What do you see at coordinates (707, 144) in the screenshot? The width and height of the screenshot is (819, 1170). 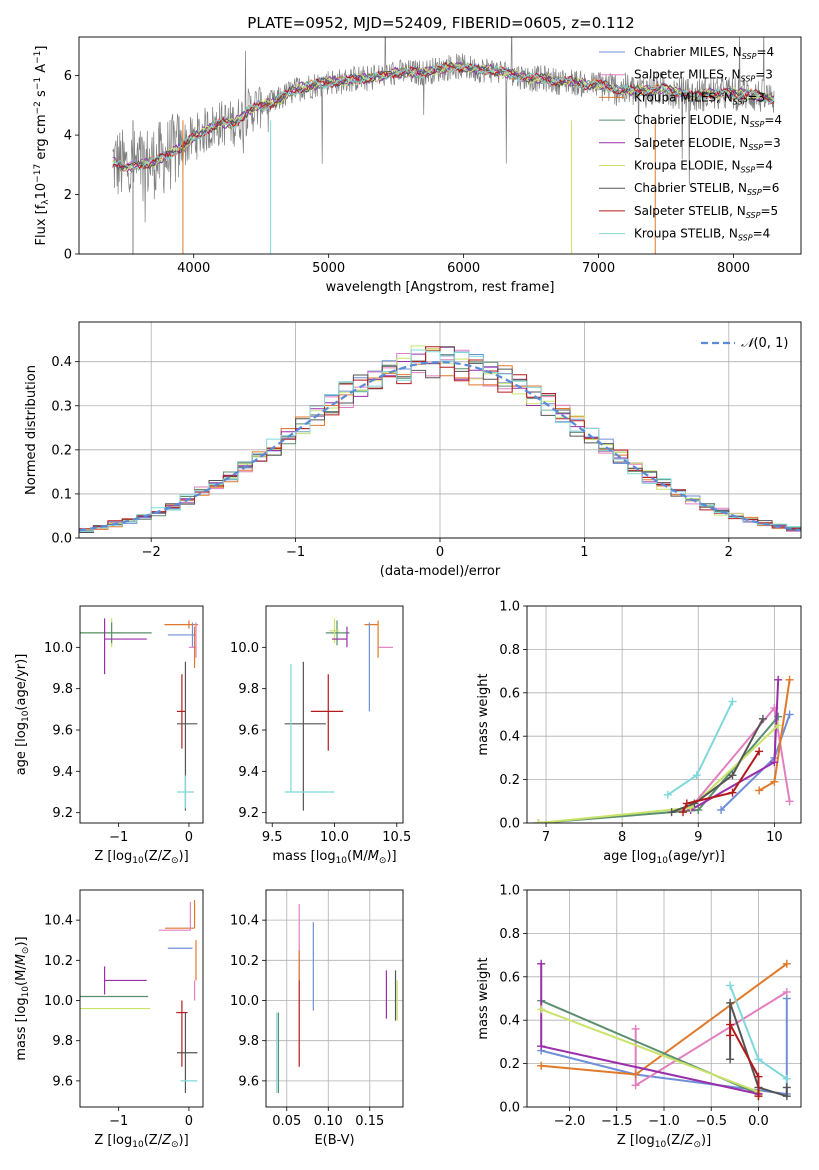 I see `legend-label: Salpeter ELODIE, NSSP=3` at bounding box center [707, 144].